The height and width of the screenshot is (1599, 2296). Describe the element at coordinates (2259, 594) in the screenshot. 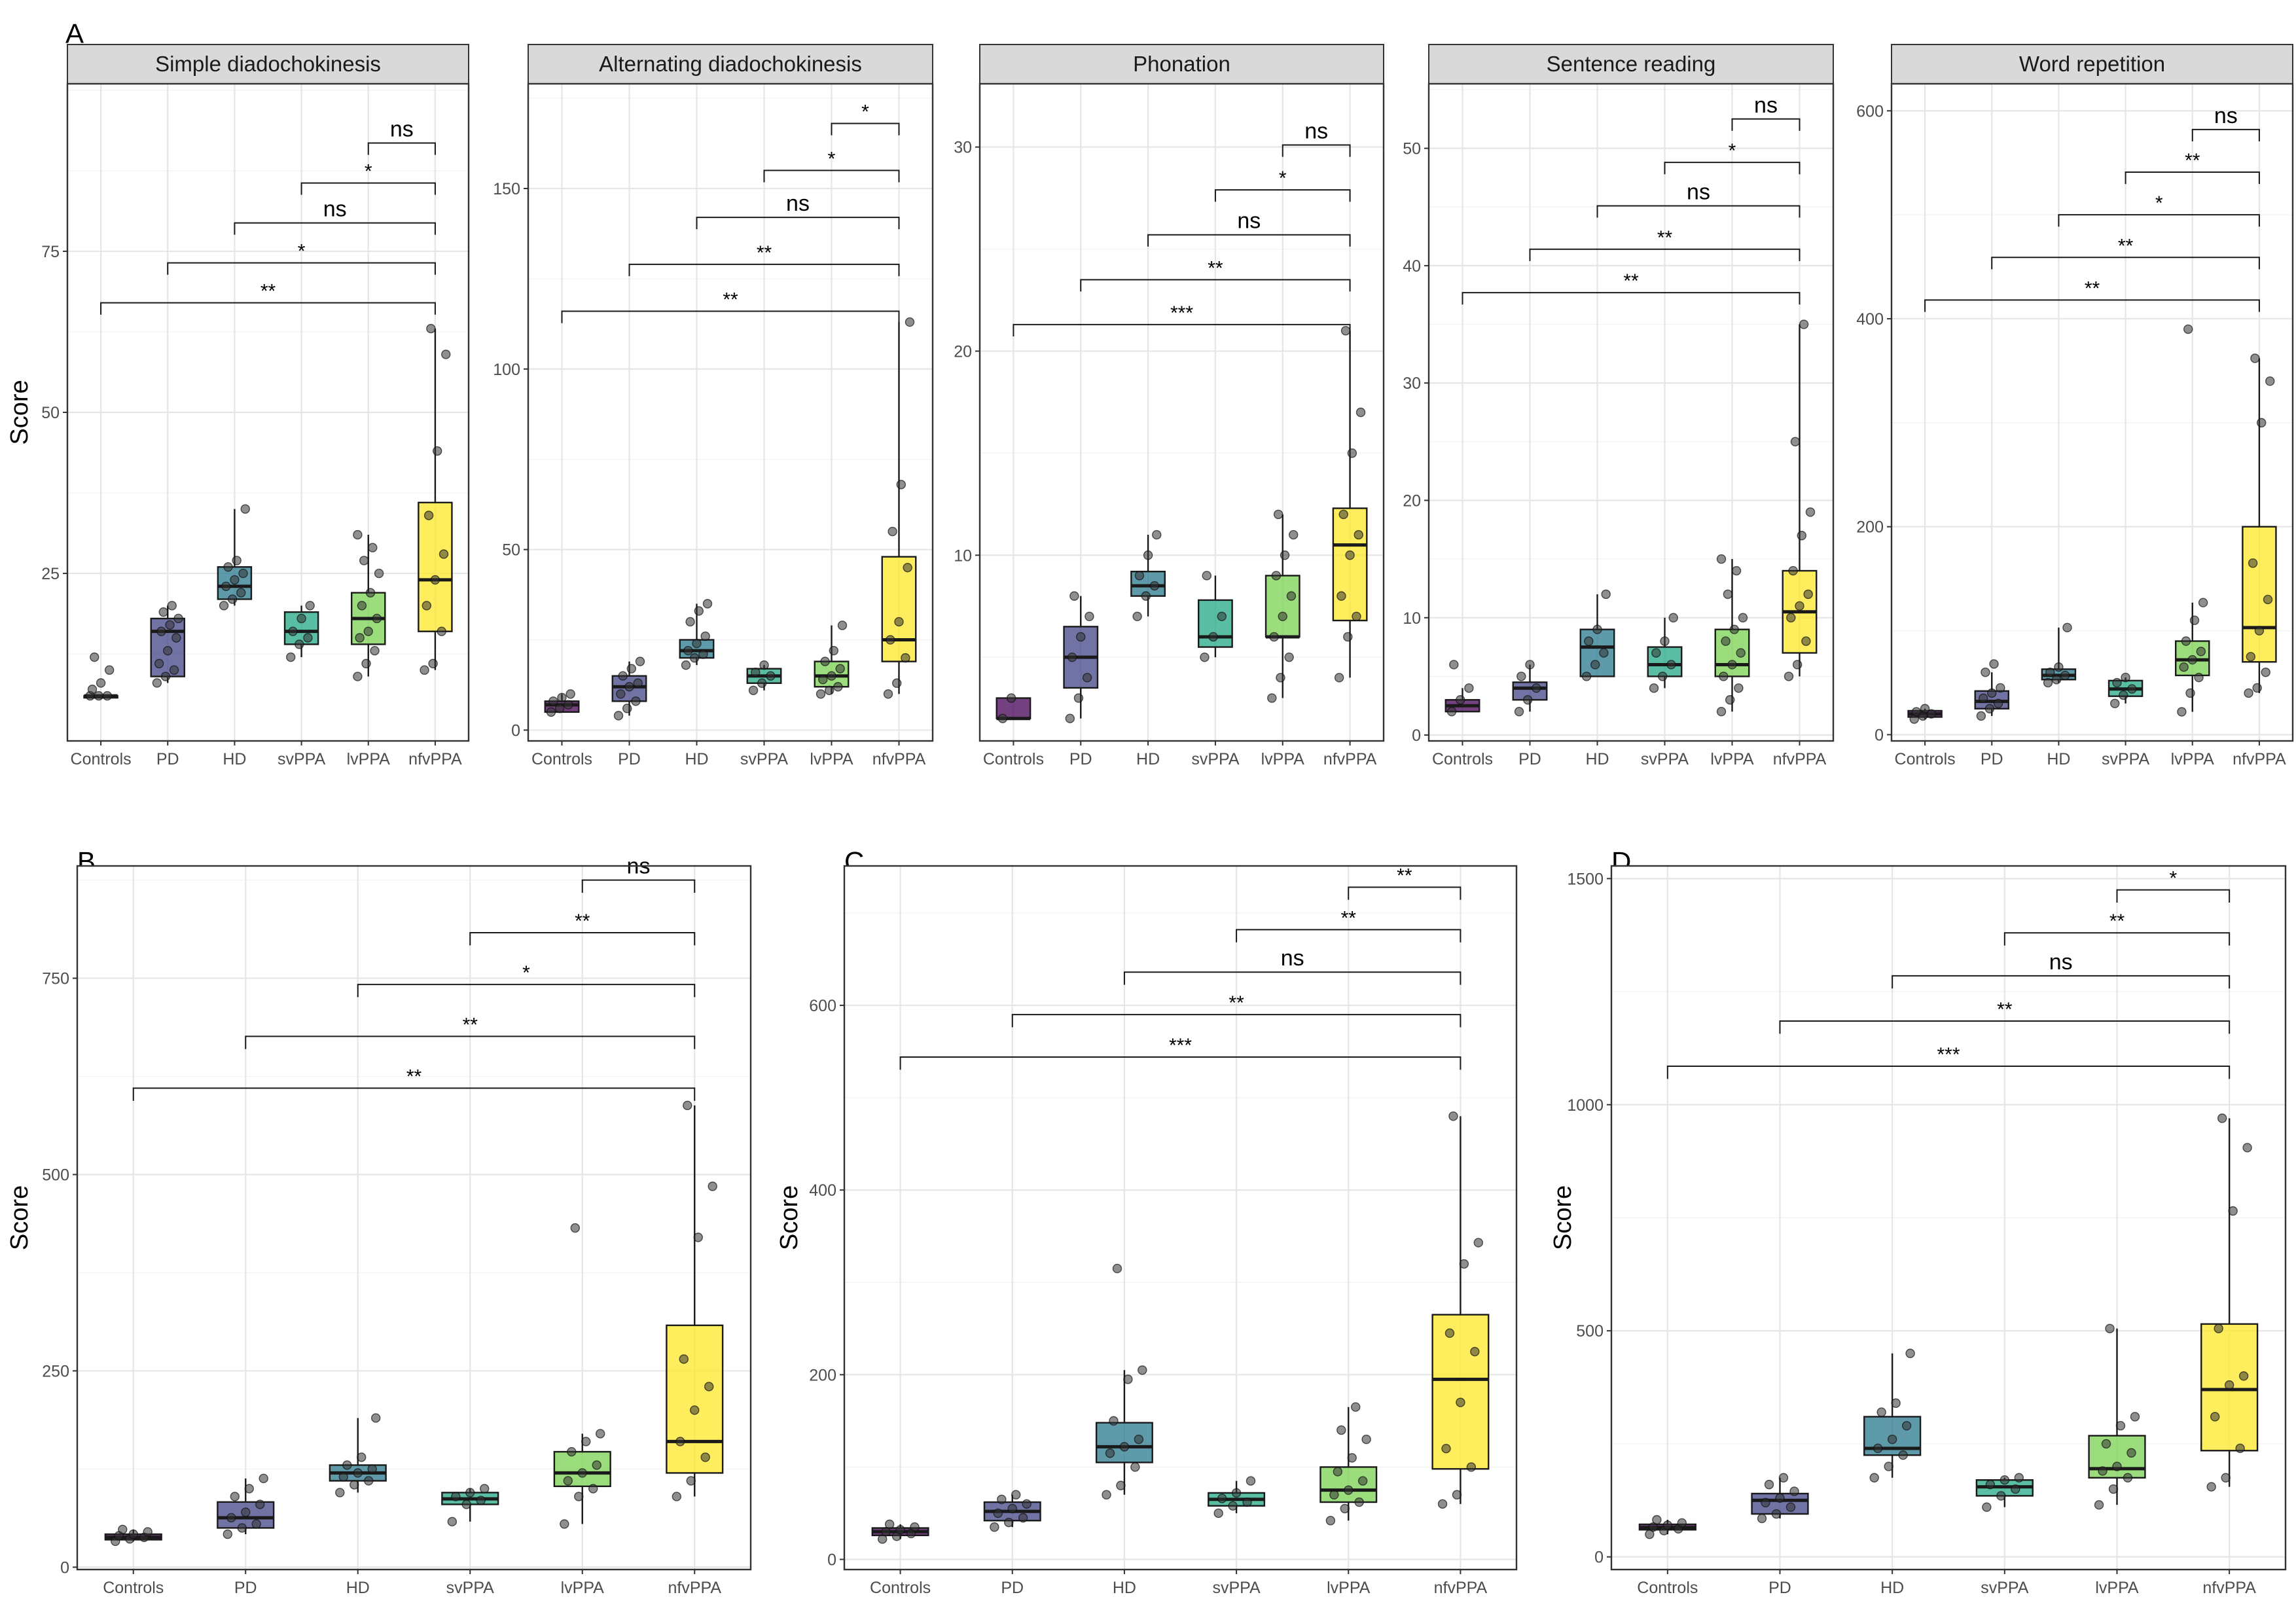

I see `box-nfvPPA` at that location.